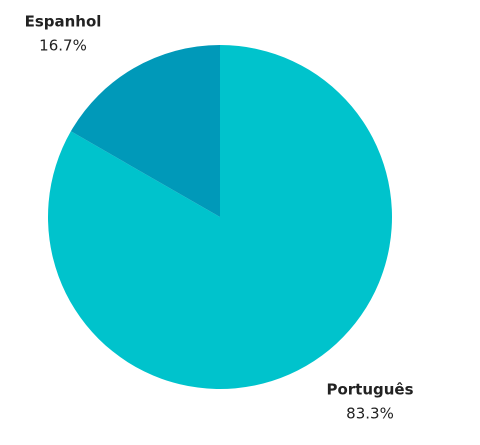 Image resolution: width=480 pixels, height=445 pixels. Describe the element at coordinates (145, 131) in the screenshot. I see `pie-slice` at that location.